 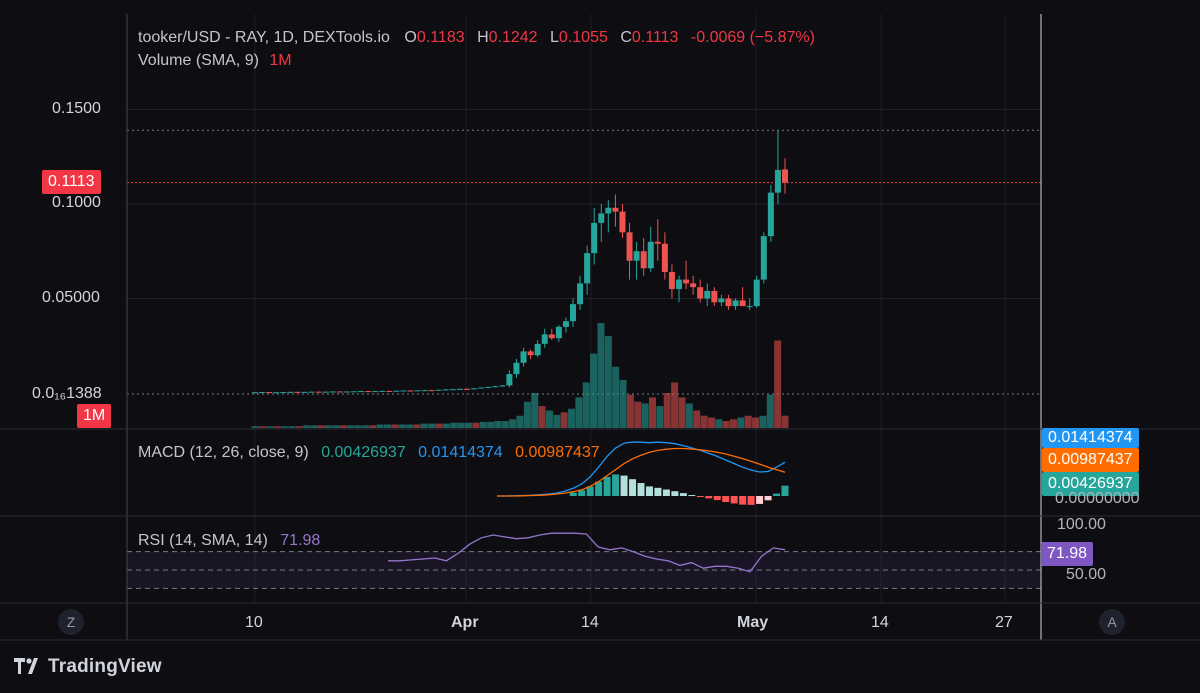 I want to click on macd-zero-label: 0.00000000, so click(x=1097, y=498).